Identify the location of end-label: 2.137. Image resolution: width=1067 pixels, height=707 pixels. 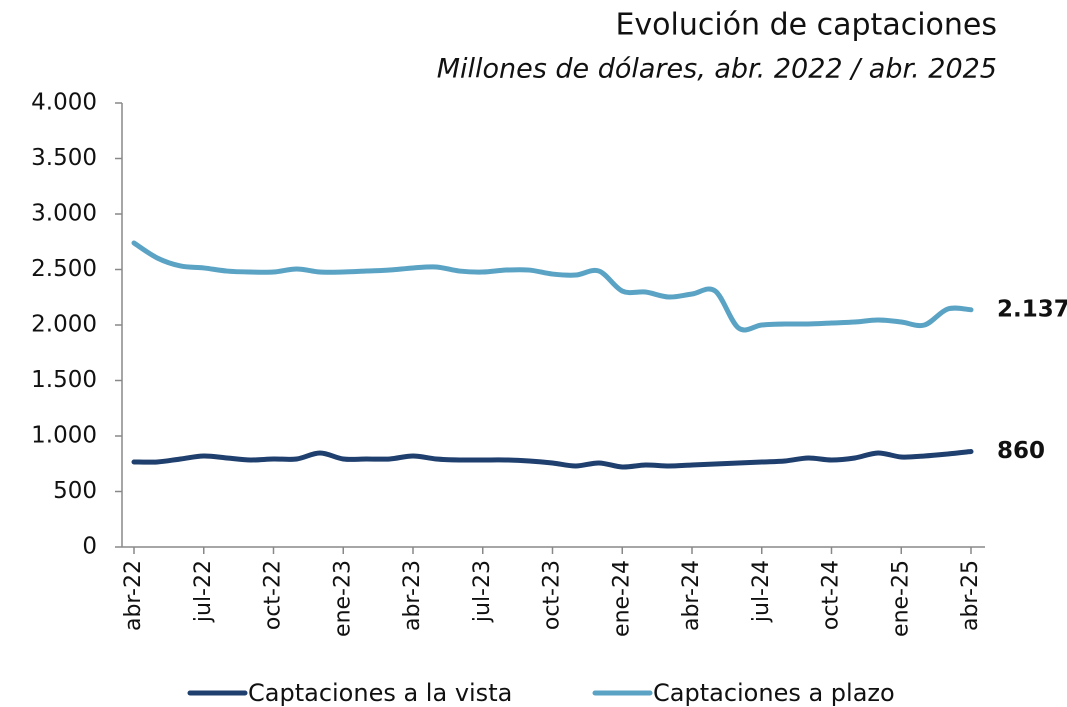
(1032, 309).